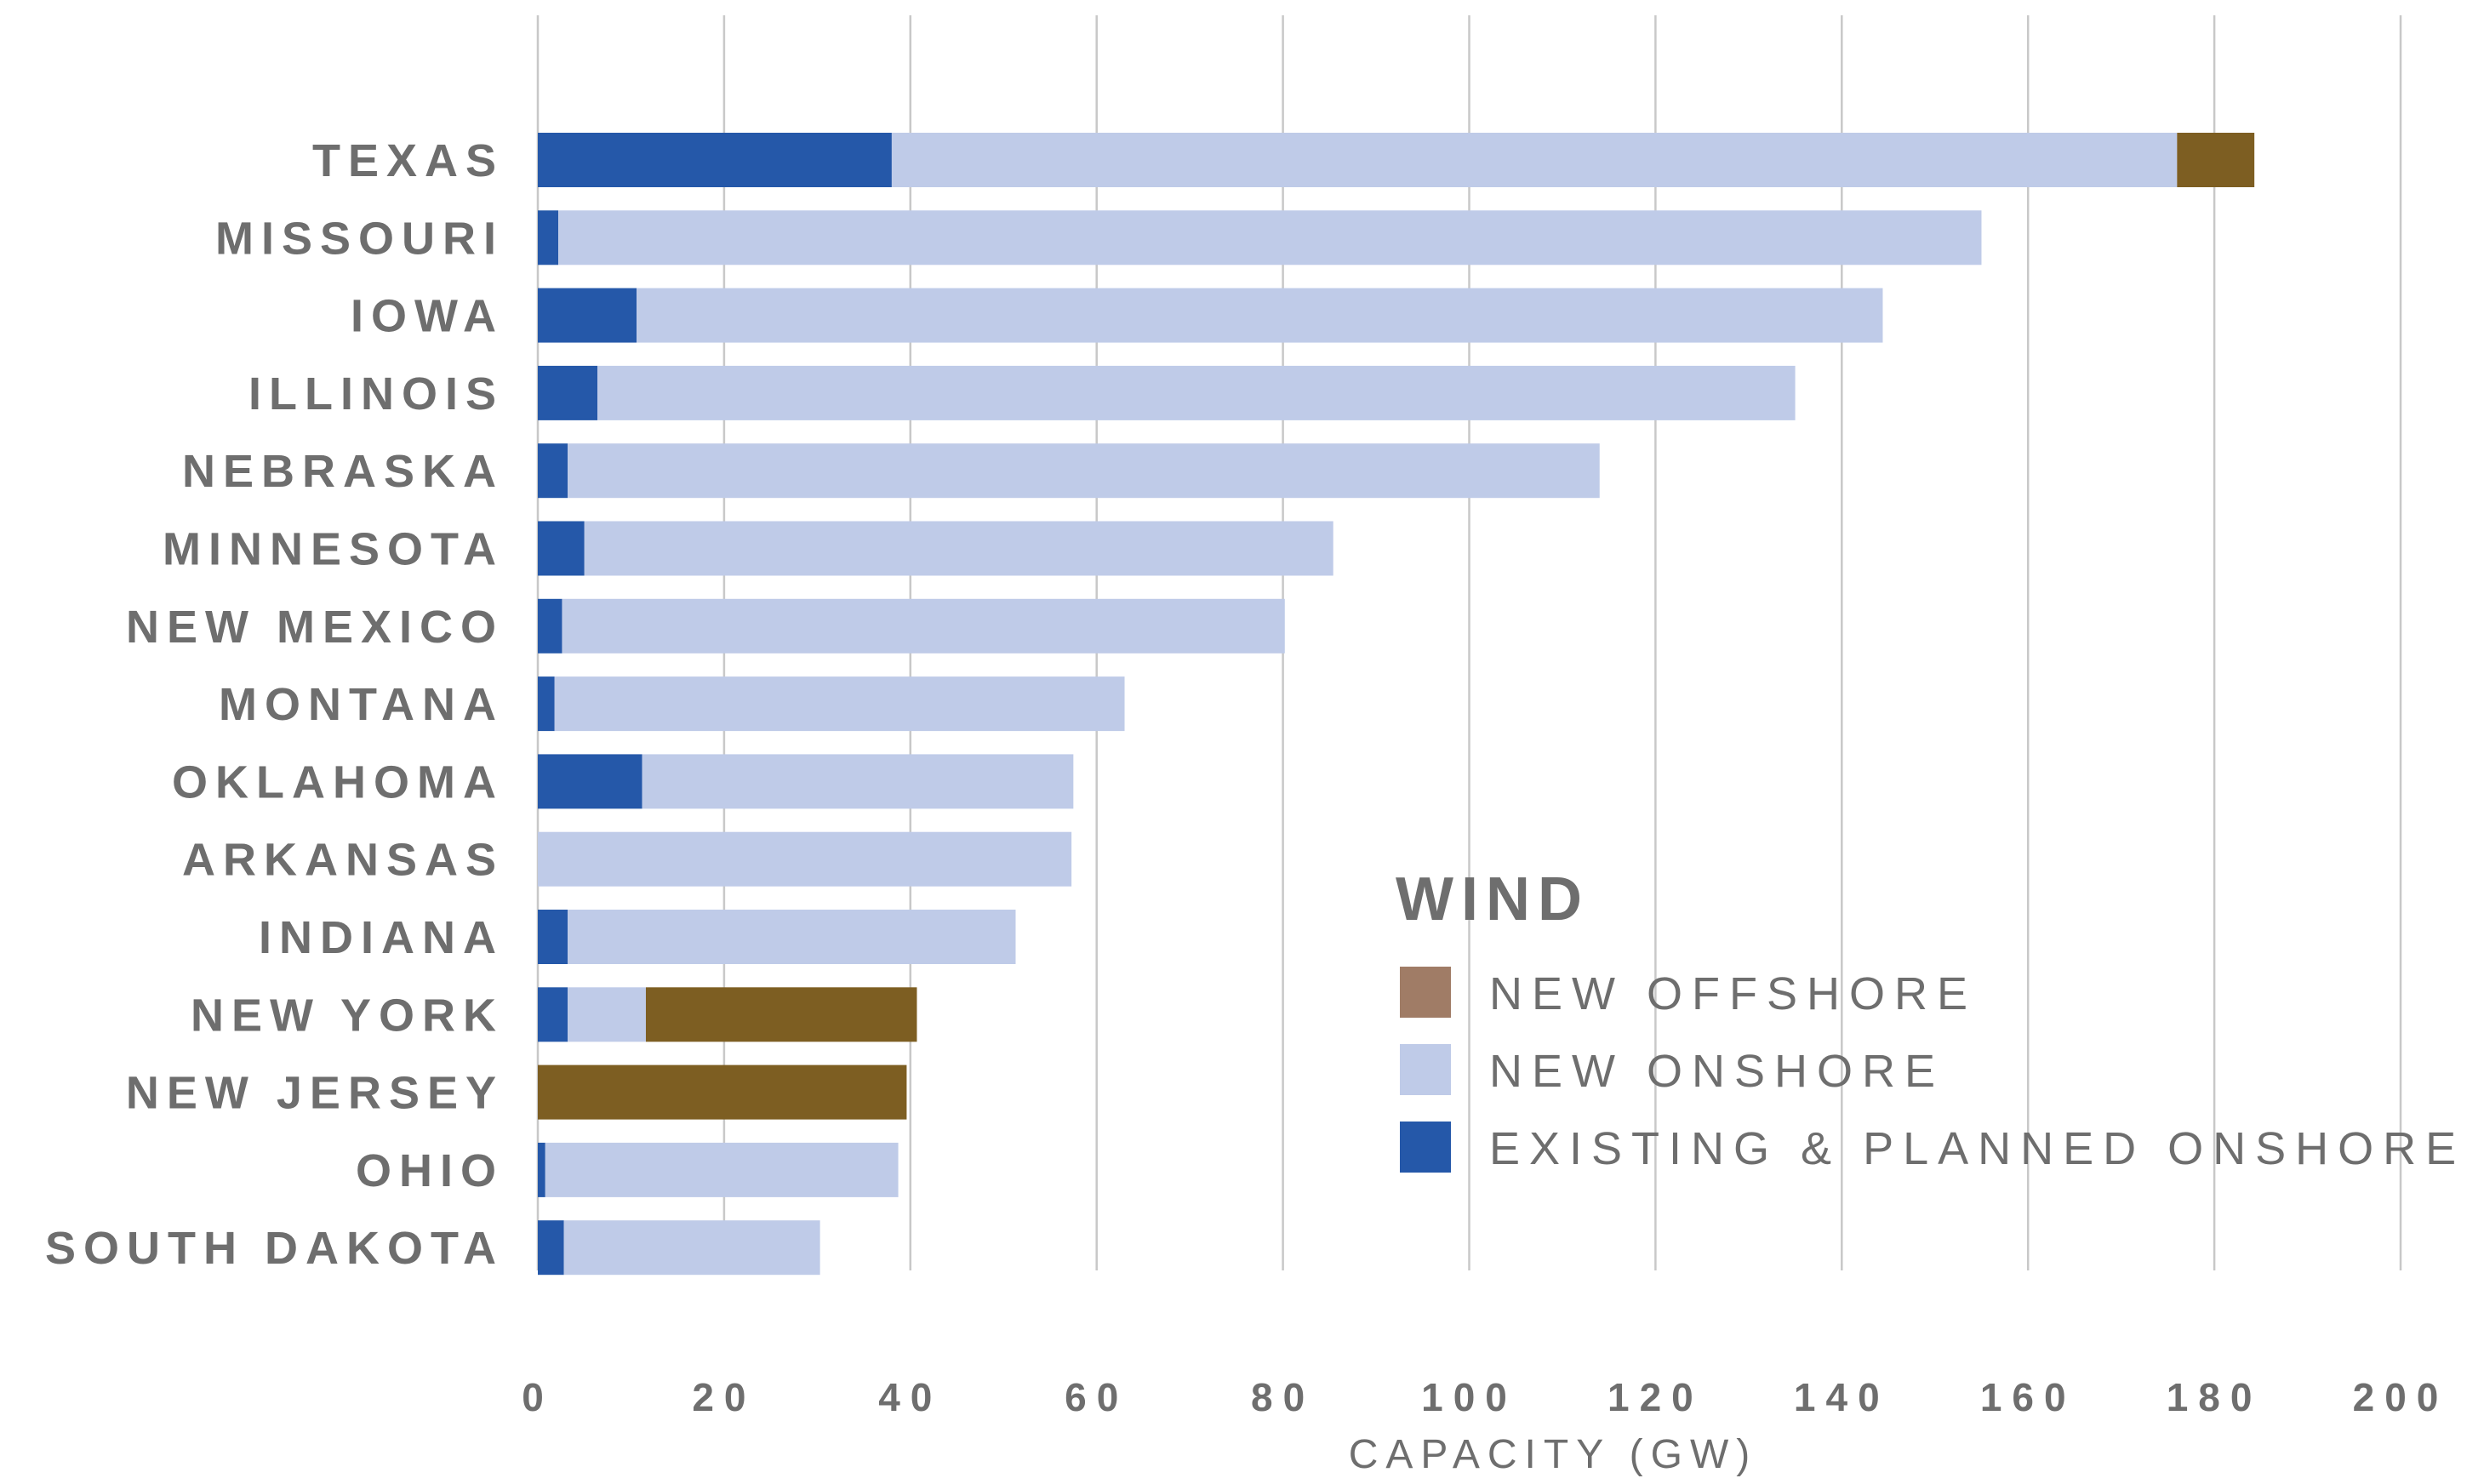 This screenshot has width=2484, height=1484. I want to click on legend-label: NEW ONSHORE, so click(1716, 1071).